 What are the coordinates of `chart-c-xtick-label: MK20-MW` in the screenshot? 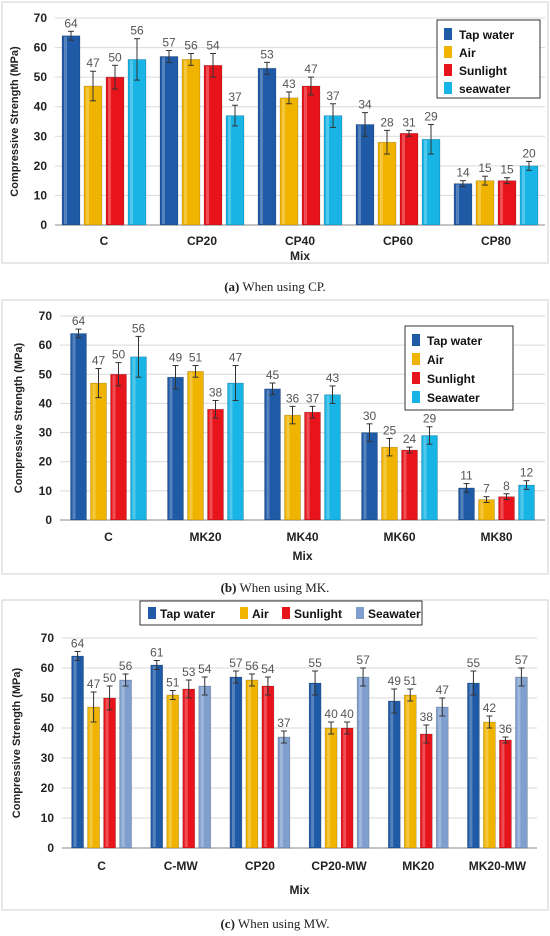 It's located at (498, 866).